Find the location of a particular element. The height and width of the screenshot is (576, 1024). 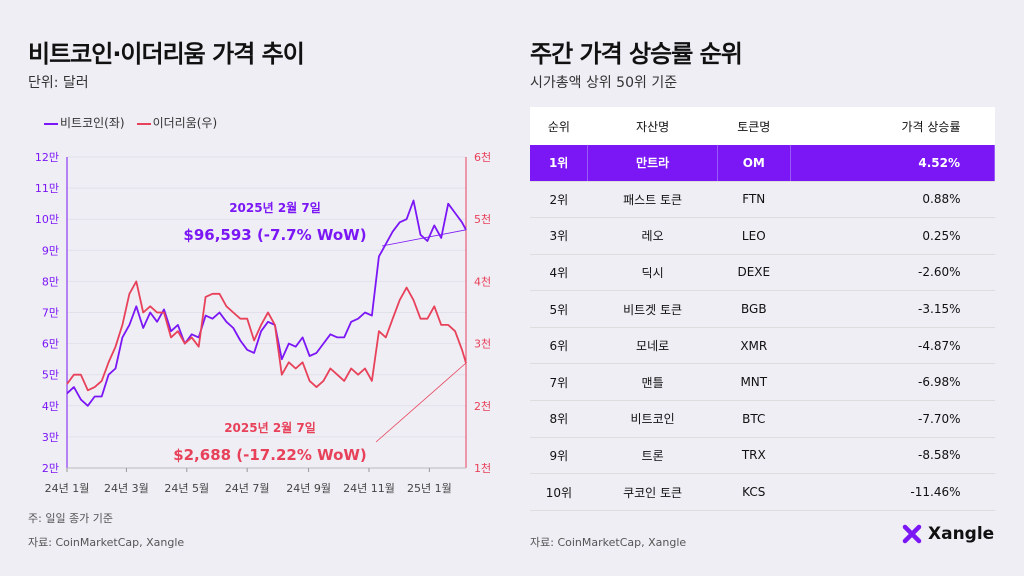

table-row: 10위 쿠코인 토큰 KCS -11.46% is located at coordinates (762, 492).